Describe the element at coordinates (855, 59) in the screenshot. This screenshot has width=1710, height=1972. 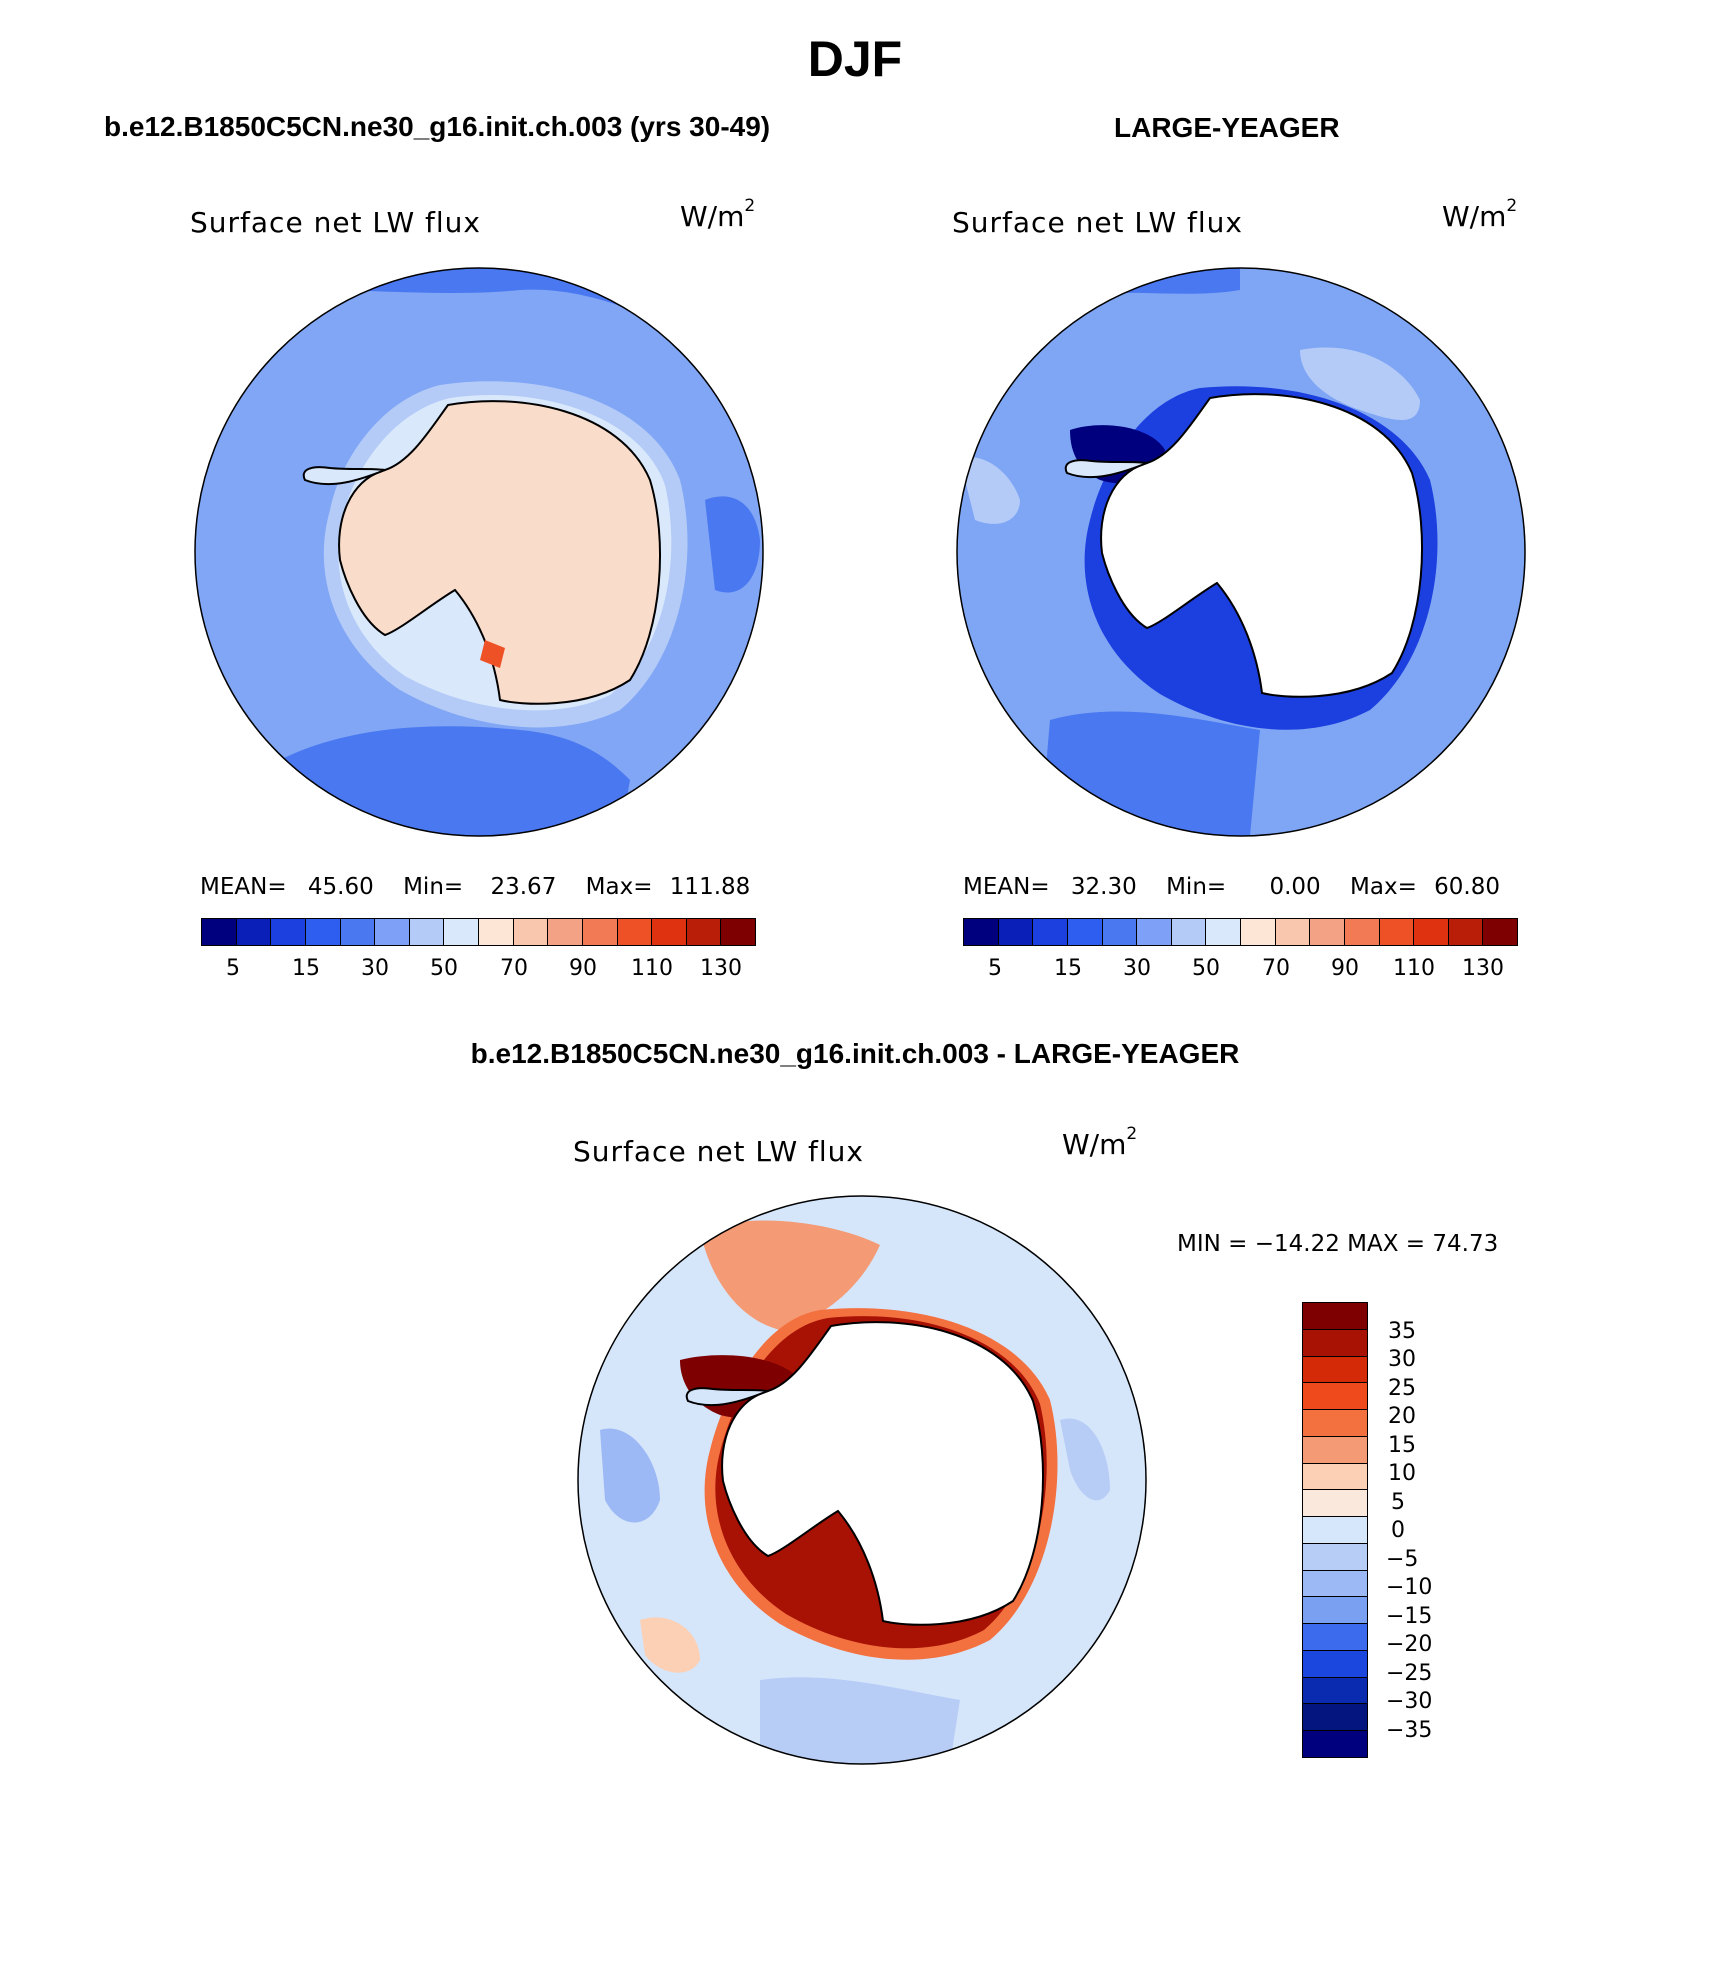
I see `main-title: DJF` at that location.